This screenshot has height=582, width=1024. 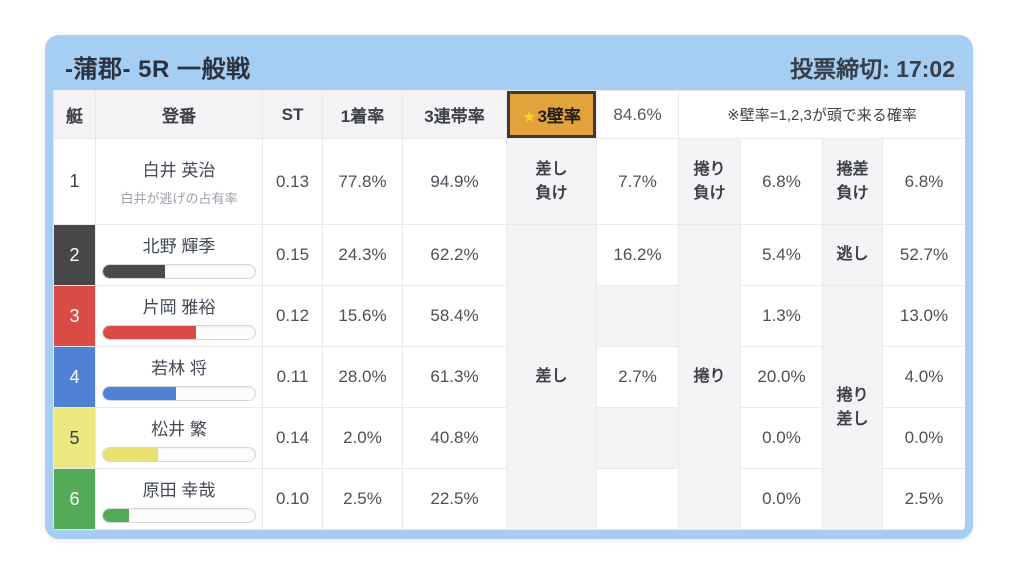 What do you see at coordinates (179, 368) in the screenshot?
I see `racer-name: 若林 将` at bounding box center [179, 368].